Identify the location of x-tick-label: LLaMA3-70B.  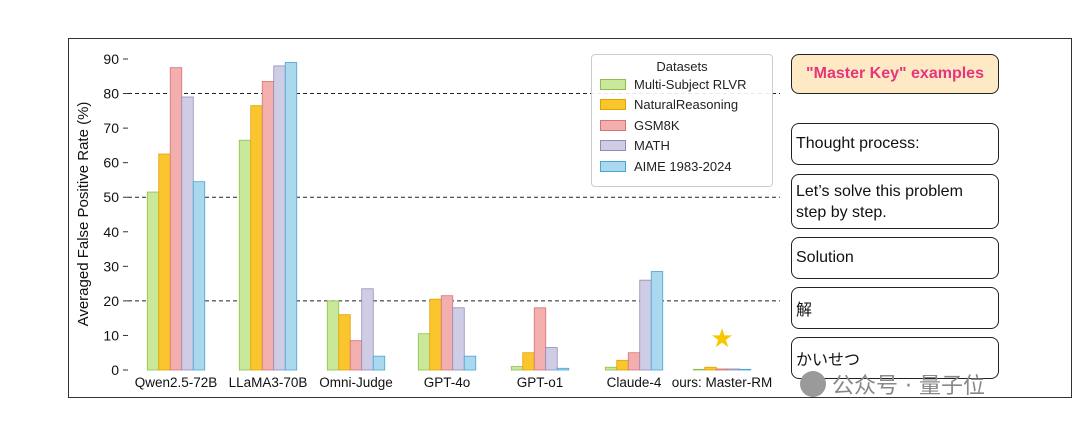
(268, 382).